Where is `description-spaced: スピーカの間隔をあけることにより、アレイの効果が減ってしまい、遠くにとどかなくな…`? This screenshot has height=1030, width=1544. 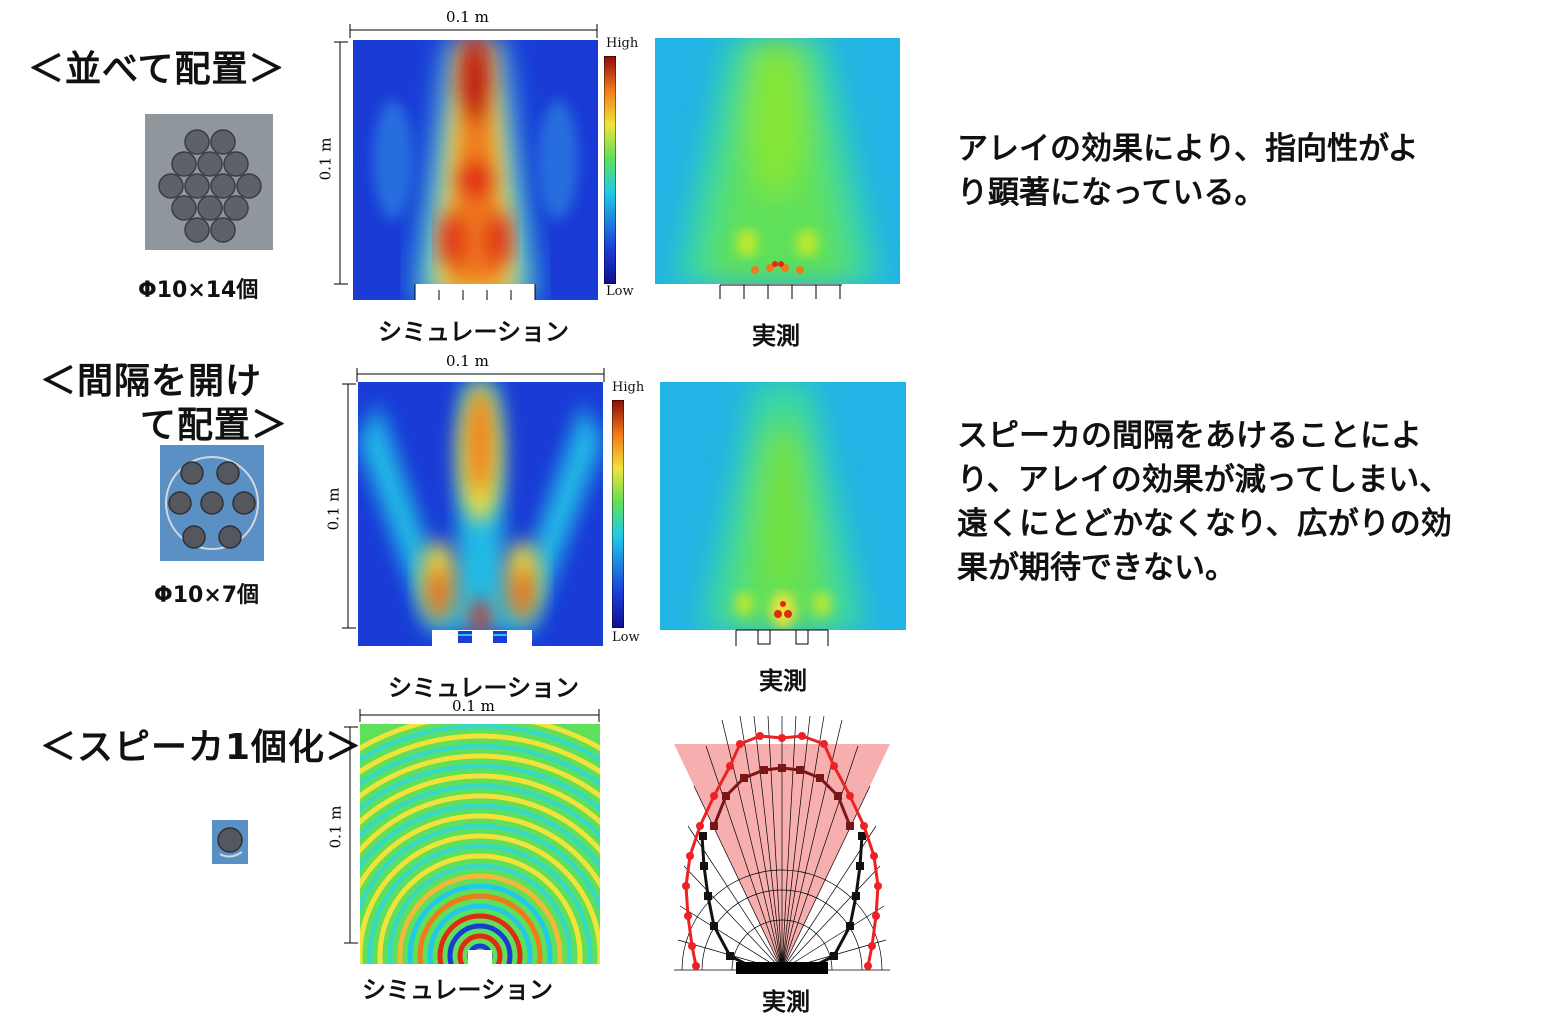 description-spaced: スピーカの間隔をあけることにより、アレイの効果が減ってしまい、遠くにとどかなくな… is located at coordinates (1204, 502).